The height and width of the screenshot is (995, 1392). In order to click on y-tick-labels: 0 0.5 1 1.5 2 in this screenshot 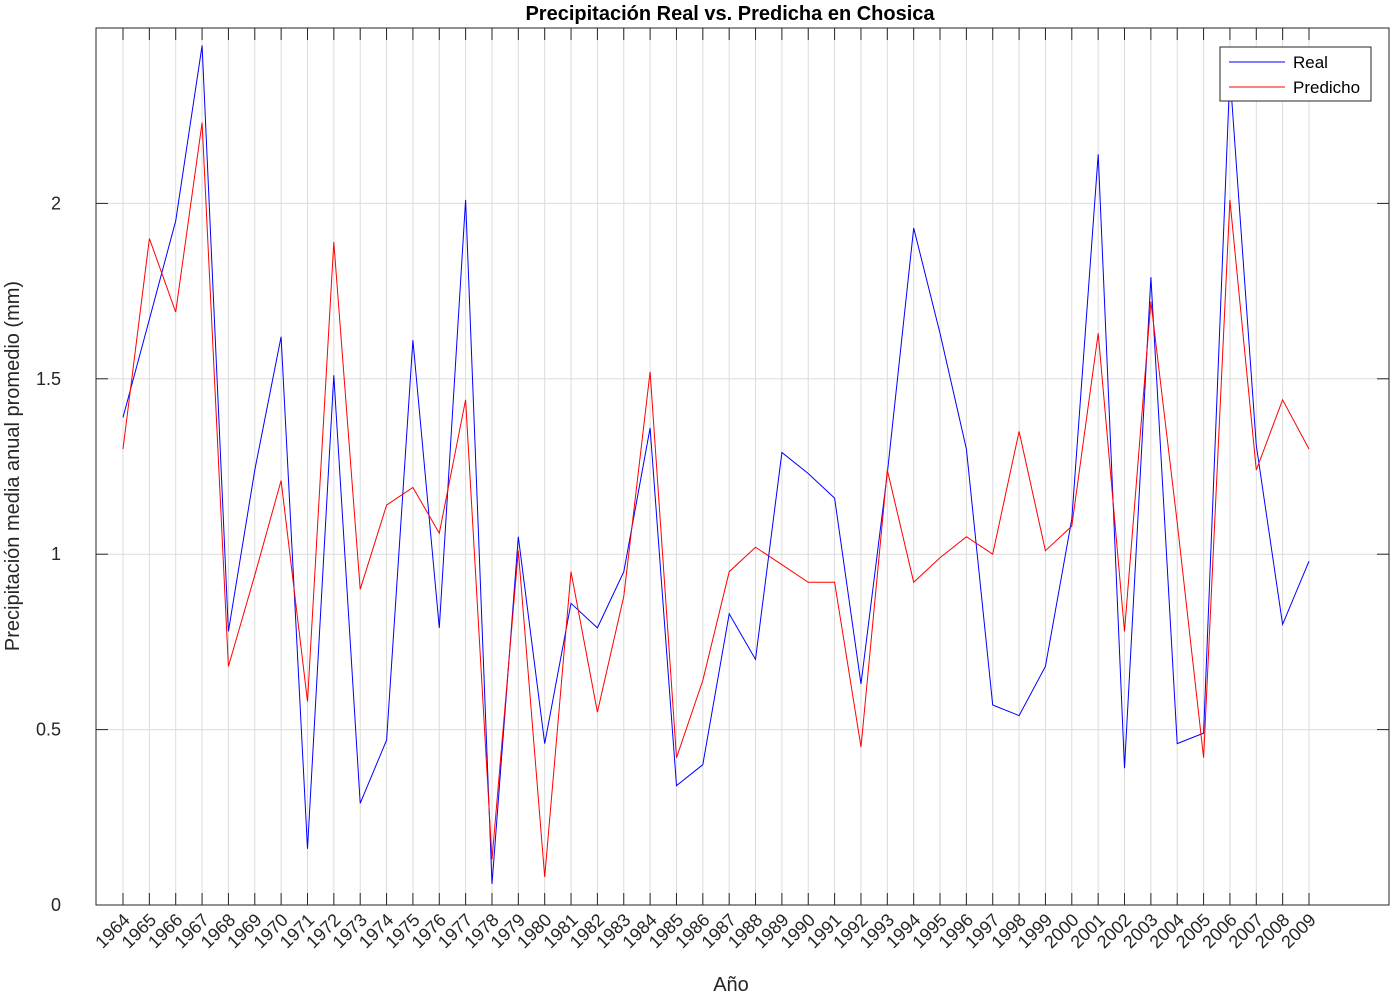, I will do `click(48, 554)`.